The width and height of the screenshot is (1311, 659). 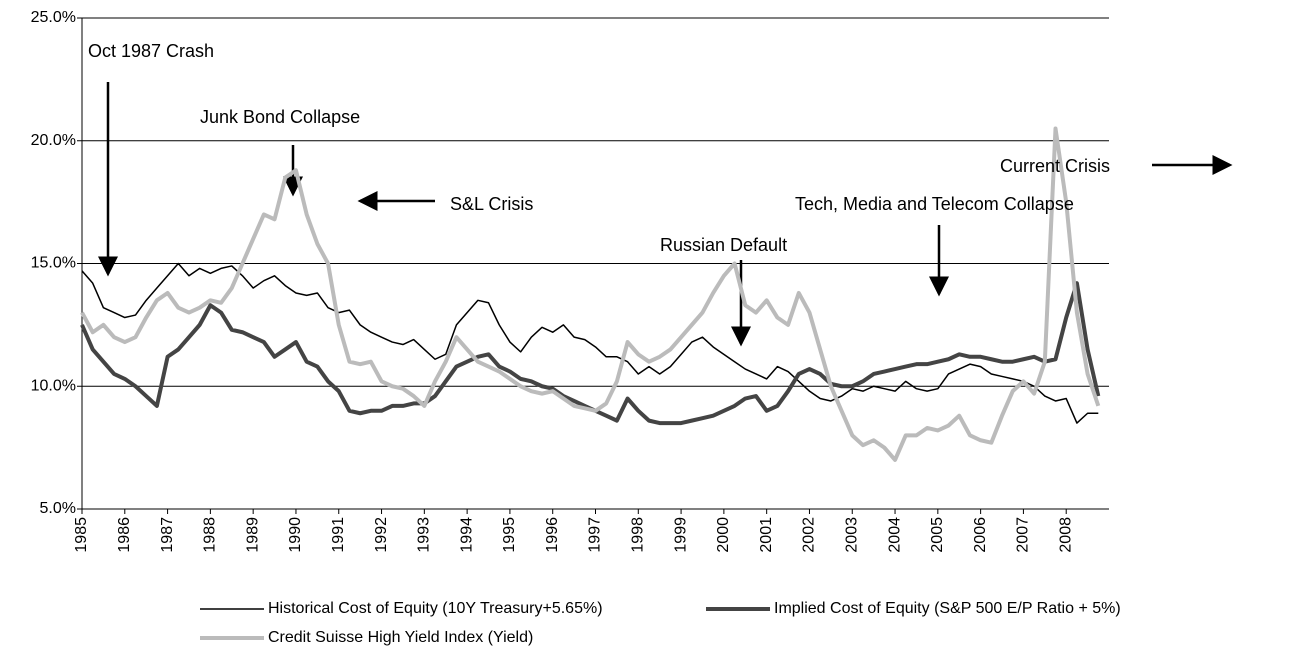 I want to click on x-tick-label: 1997, so click(x=595, y=535).